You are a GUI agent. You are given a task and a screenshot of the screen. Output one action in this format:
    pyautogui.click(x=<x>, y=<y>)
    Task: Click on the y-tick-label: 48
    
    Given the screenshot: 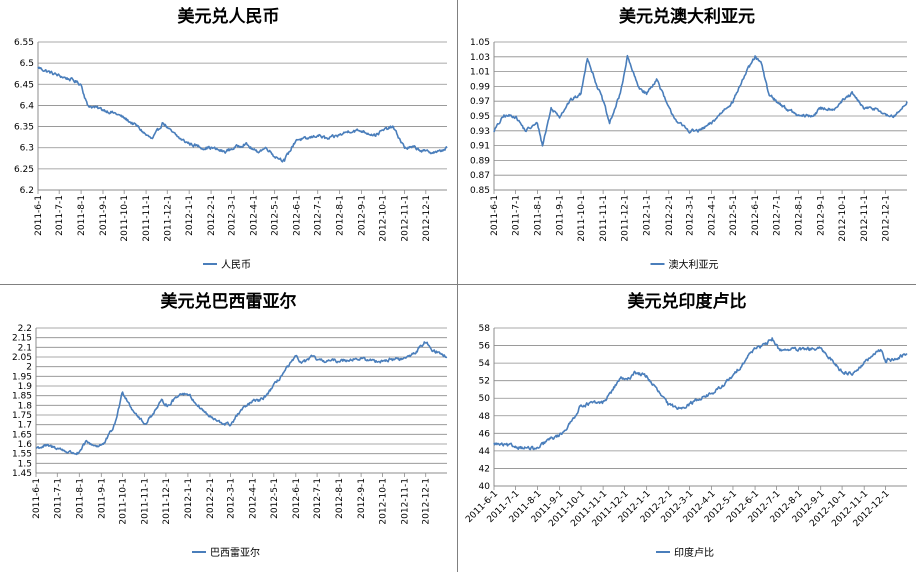 What is the action you would take?
    pyautogui.click(x=485, y=417)
    